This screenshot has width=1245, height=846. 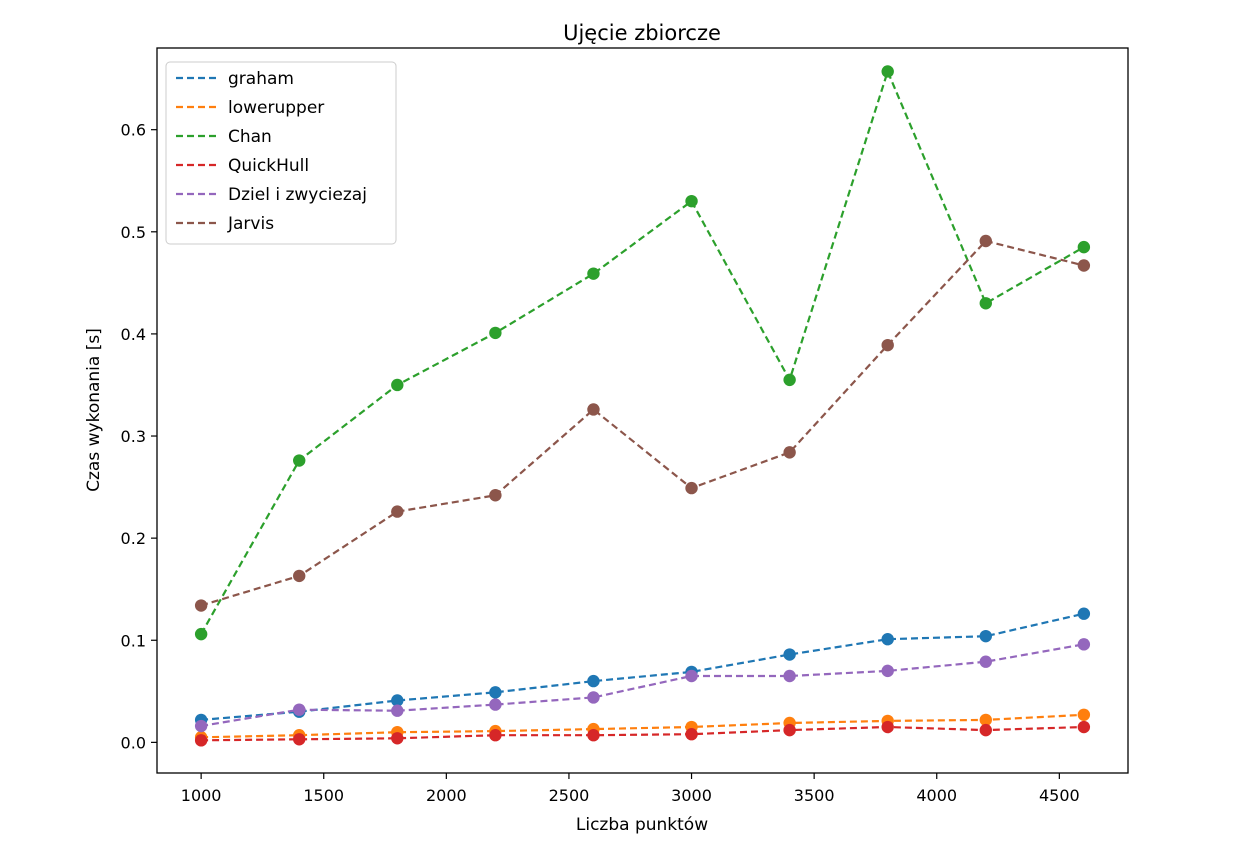 I want to click on x-tick-label: 4500, so click(x=1059, y=795).